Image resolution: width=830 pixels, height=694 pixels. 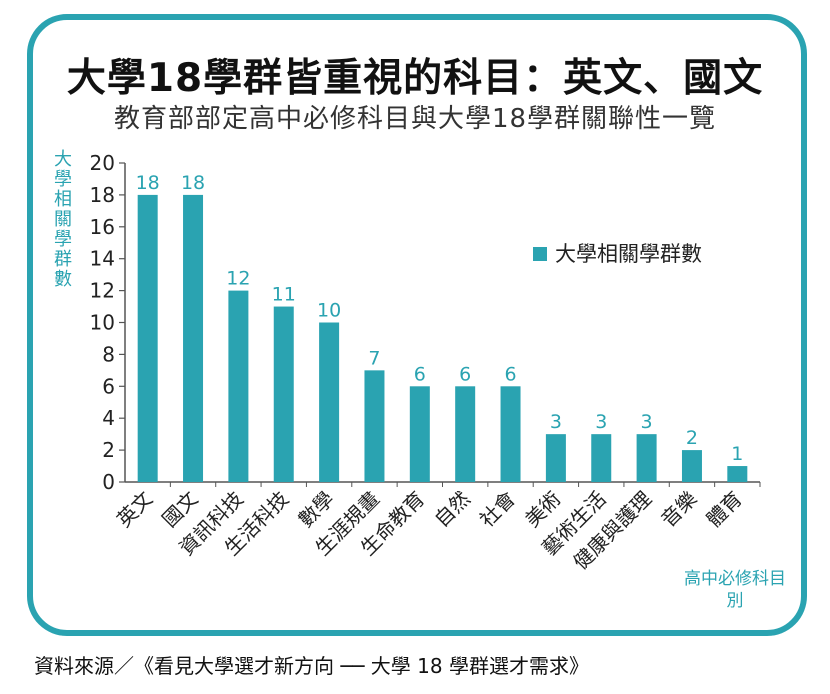 What do you see at coordinates (108, 450) in the screenshot?
I see `y-tick-label: 2` at bounding box center [108, 450].